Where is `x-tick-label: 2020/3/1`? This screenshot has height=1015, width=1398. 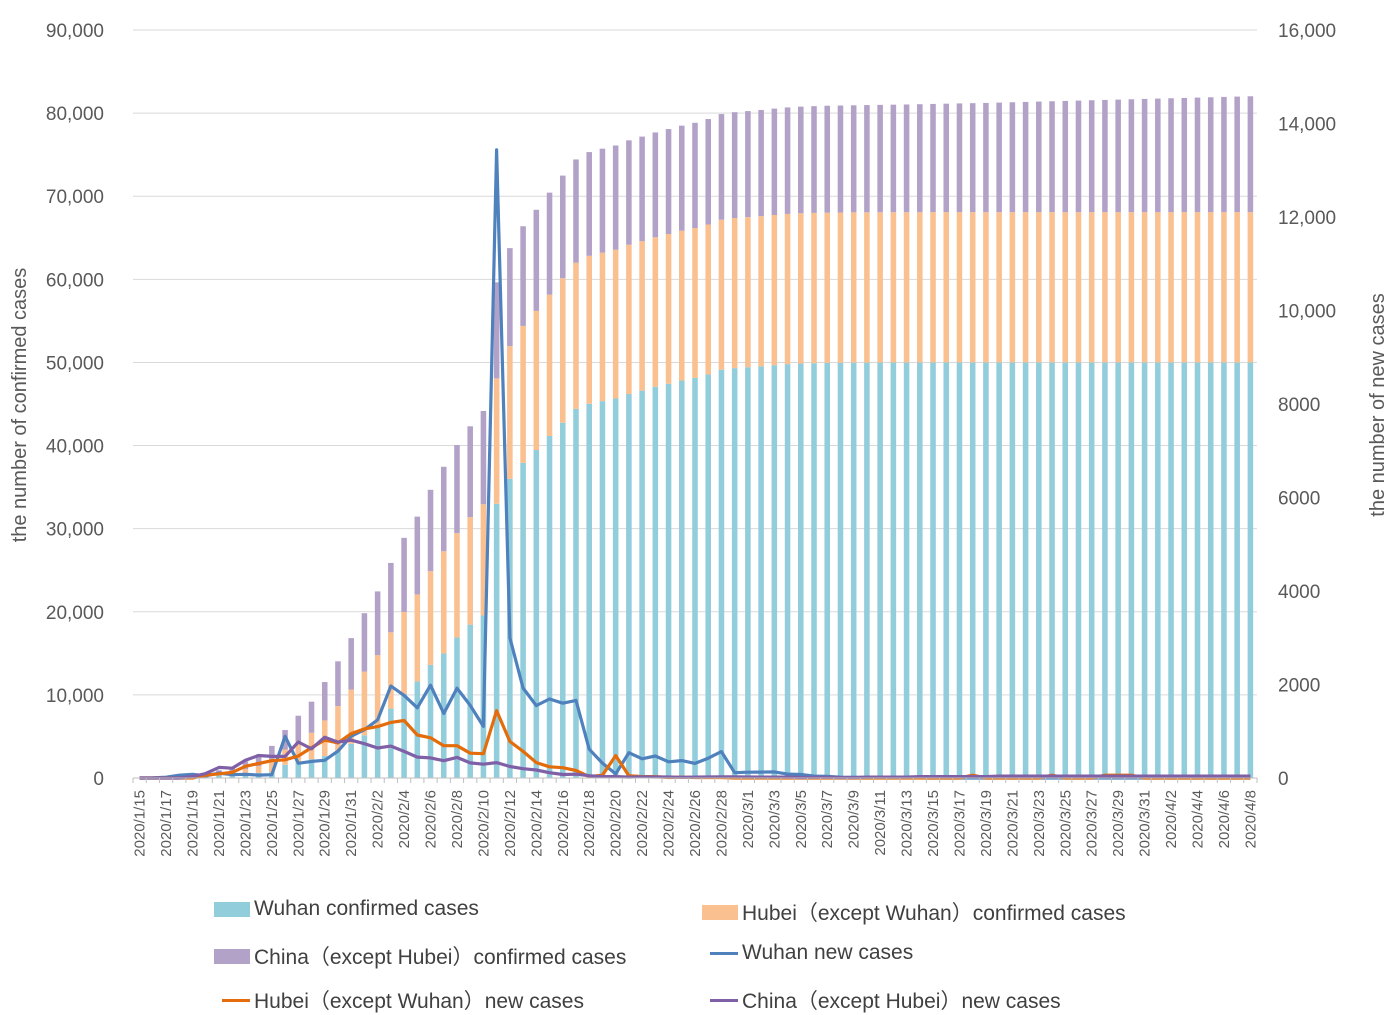
x-tick-label: 2020/3/1 is located at coordinates (748, 819).